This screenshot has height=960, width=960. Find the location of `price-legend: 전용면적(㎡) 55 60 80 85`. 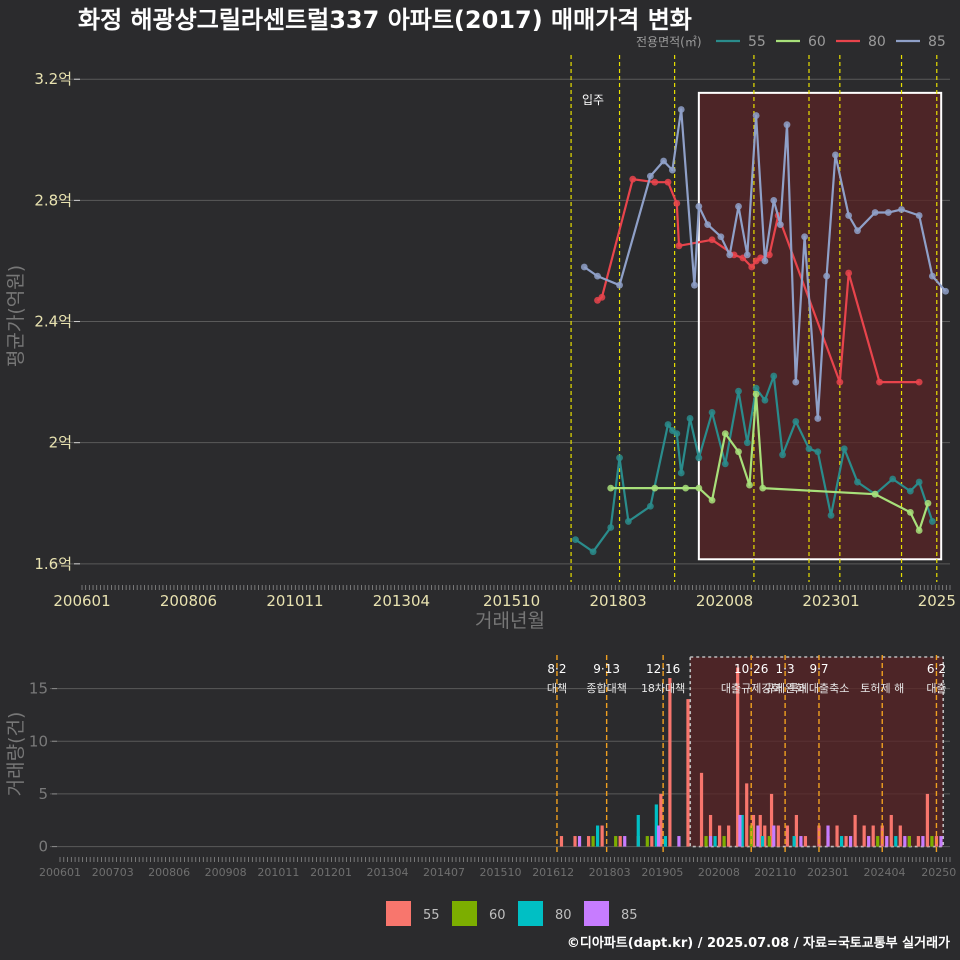

price-legend: 전용면적(㎡) 55 60 80 85 is located at coordinates (791, 42).